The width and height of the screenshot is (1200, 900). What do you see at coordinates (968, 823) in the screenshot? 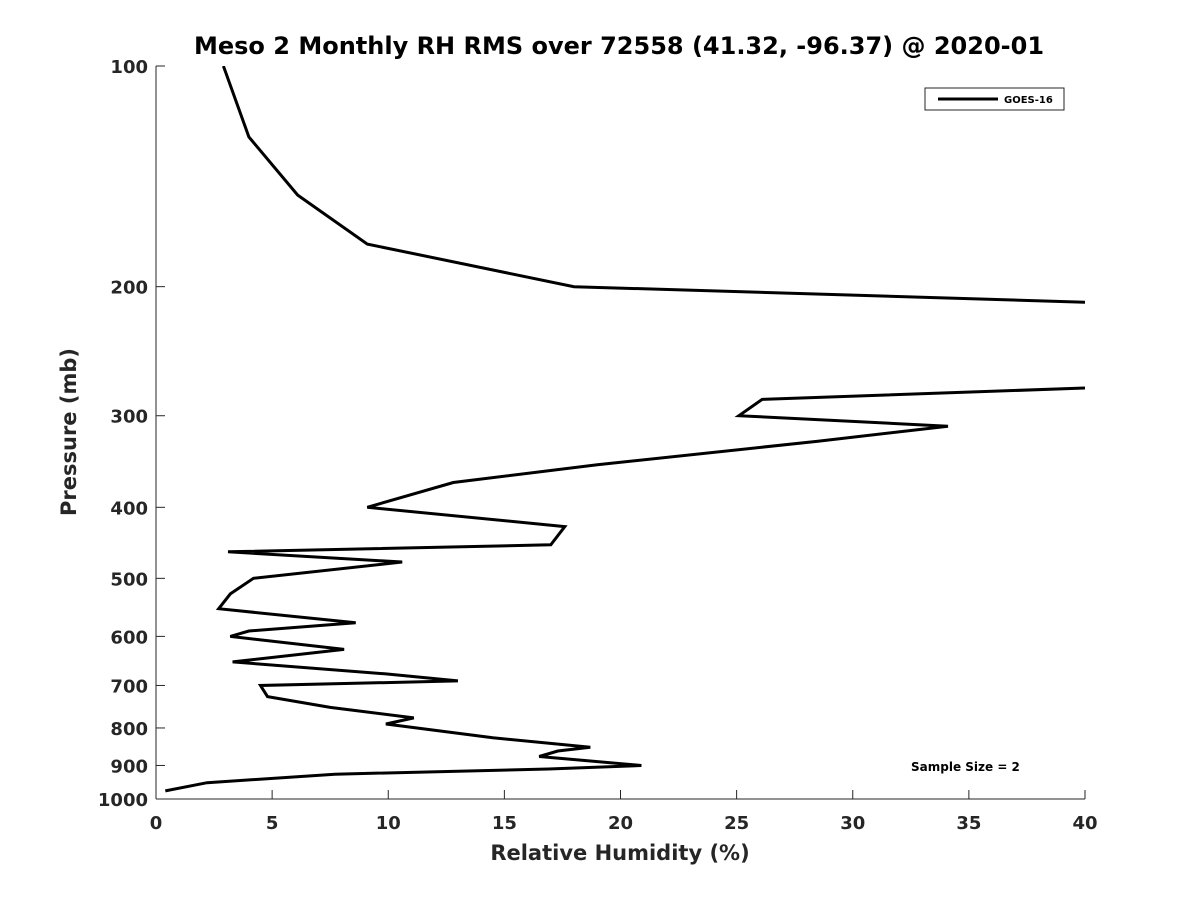
I see `x-tick-label: 35` at bounding box center [968, 823].